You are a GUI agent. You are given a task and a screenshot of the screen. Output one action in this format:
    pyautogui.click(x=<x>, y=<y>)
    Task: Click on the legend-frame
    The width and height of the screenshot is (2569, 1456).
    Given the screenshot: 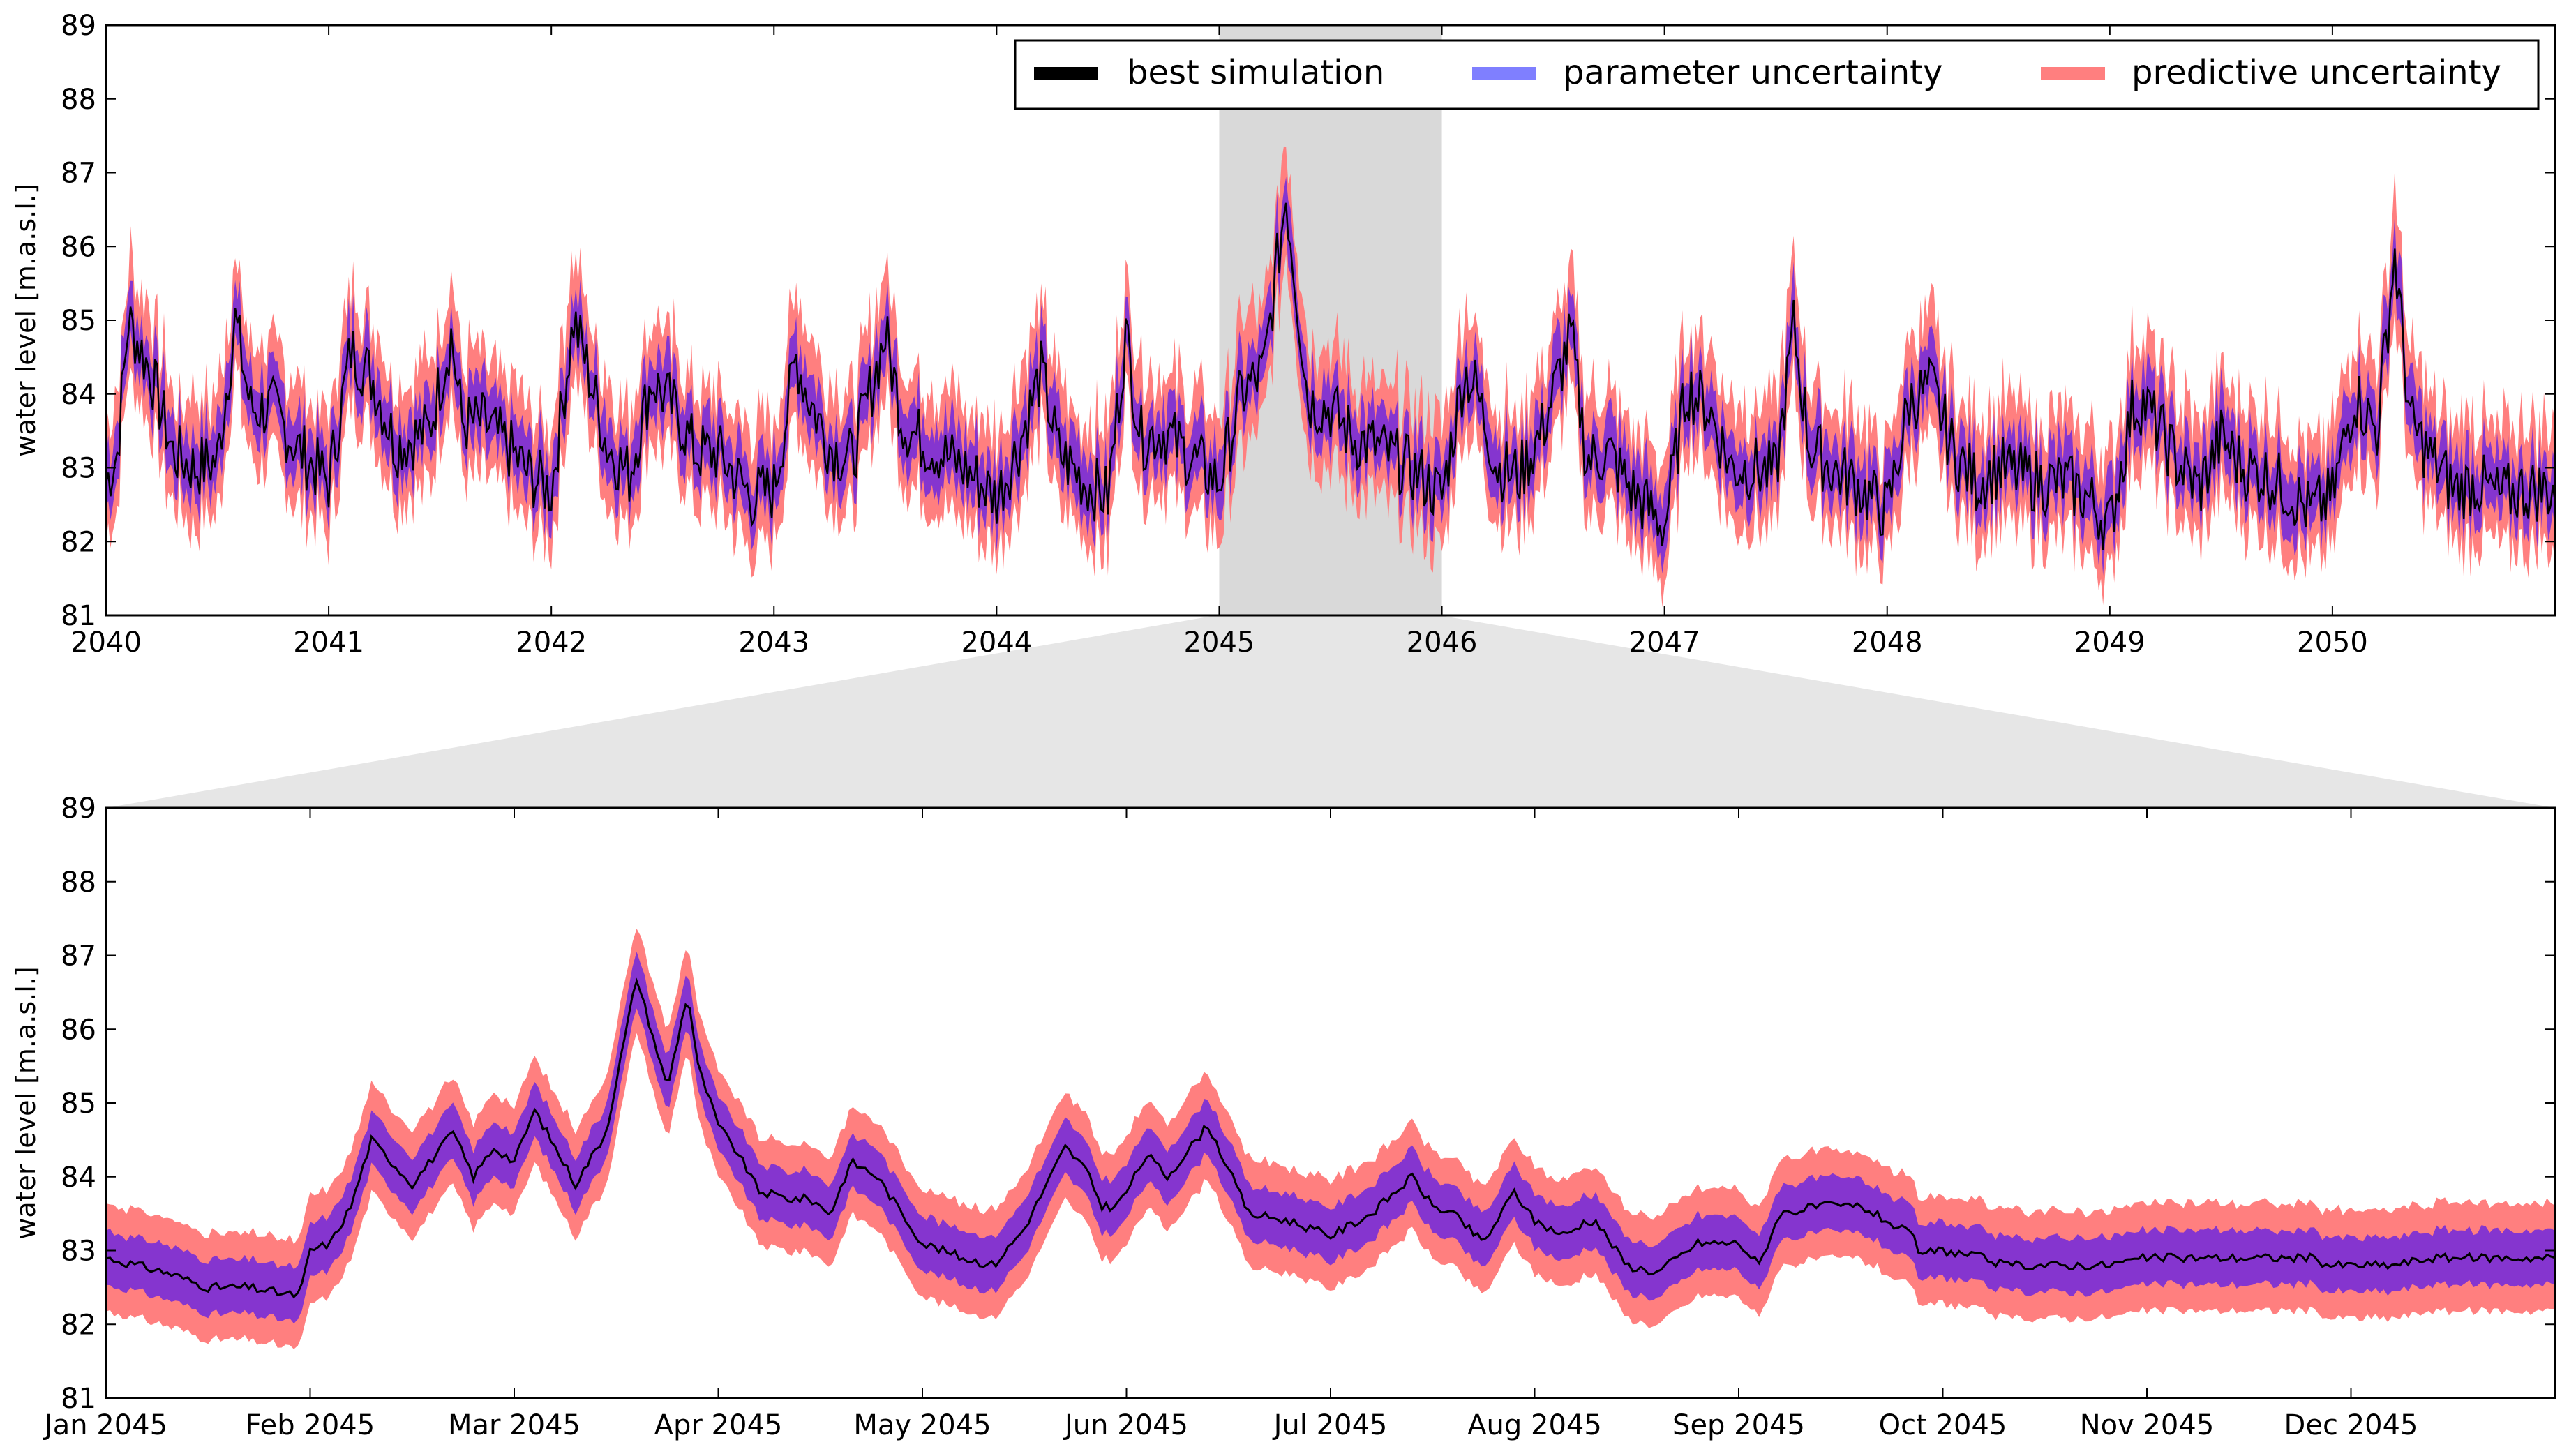 What is the action you would take?
    pyautogui.click(x=1777, y=74)
    